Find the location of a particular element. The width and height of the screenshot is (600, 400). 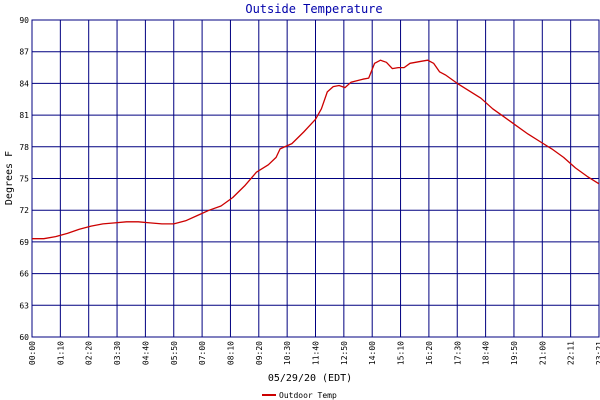

y-tick-label: 63 is located at coordinates (24, 305).